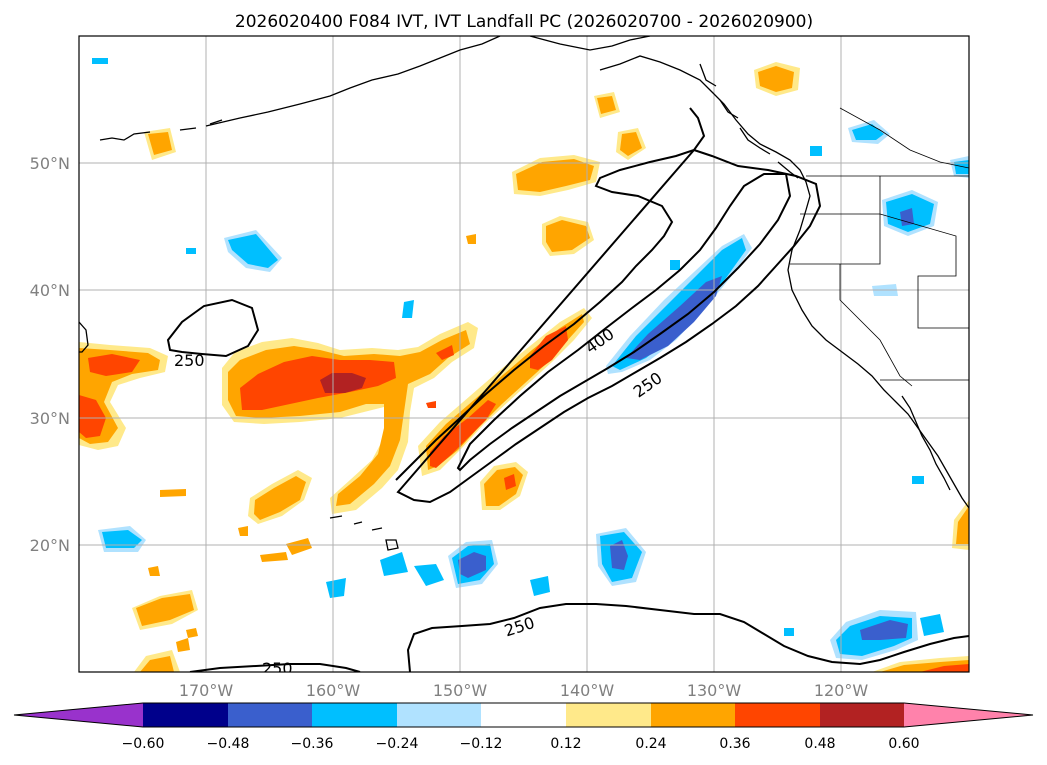 This screenshot has width=1047, height=765. Describe the element at coordinates (819, 744) in the screenshot. I see `colorbar-tick-label: 0.48` at that location.